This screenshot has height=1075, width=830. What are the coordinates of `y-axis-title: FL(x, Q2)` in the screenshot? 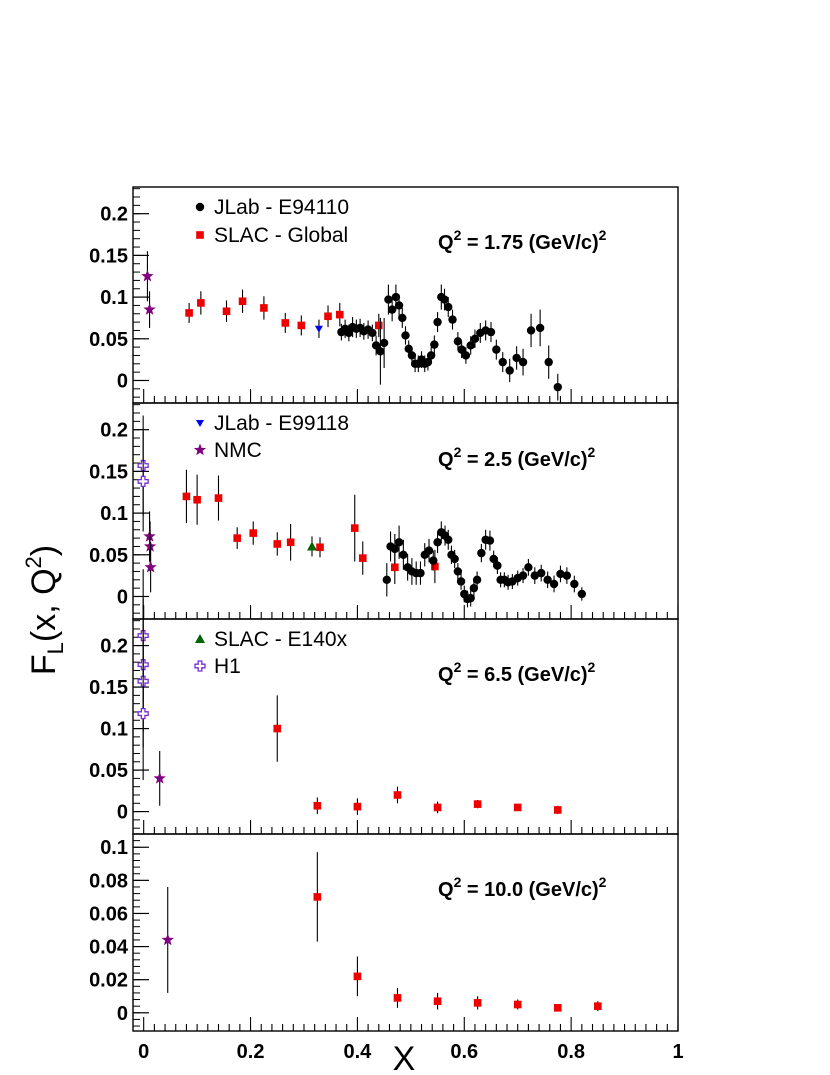 It's located at (44, 610).